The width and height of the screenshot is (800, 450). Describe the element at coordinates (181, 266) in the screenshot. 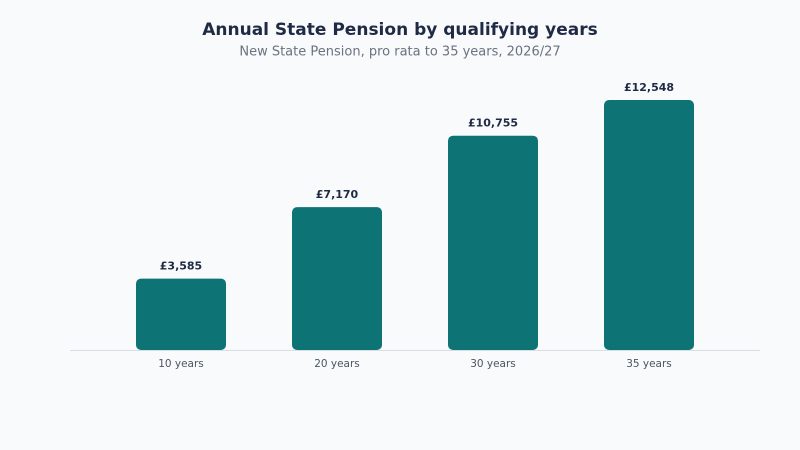

I see `value-label: £3,585` at that location.